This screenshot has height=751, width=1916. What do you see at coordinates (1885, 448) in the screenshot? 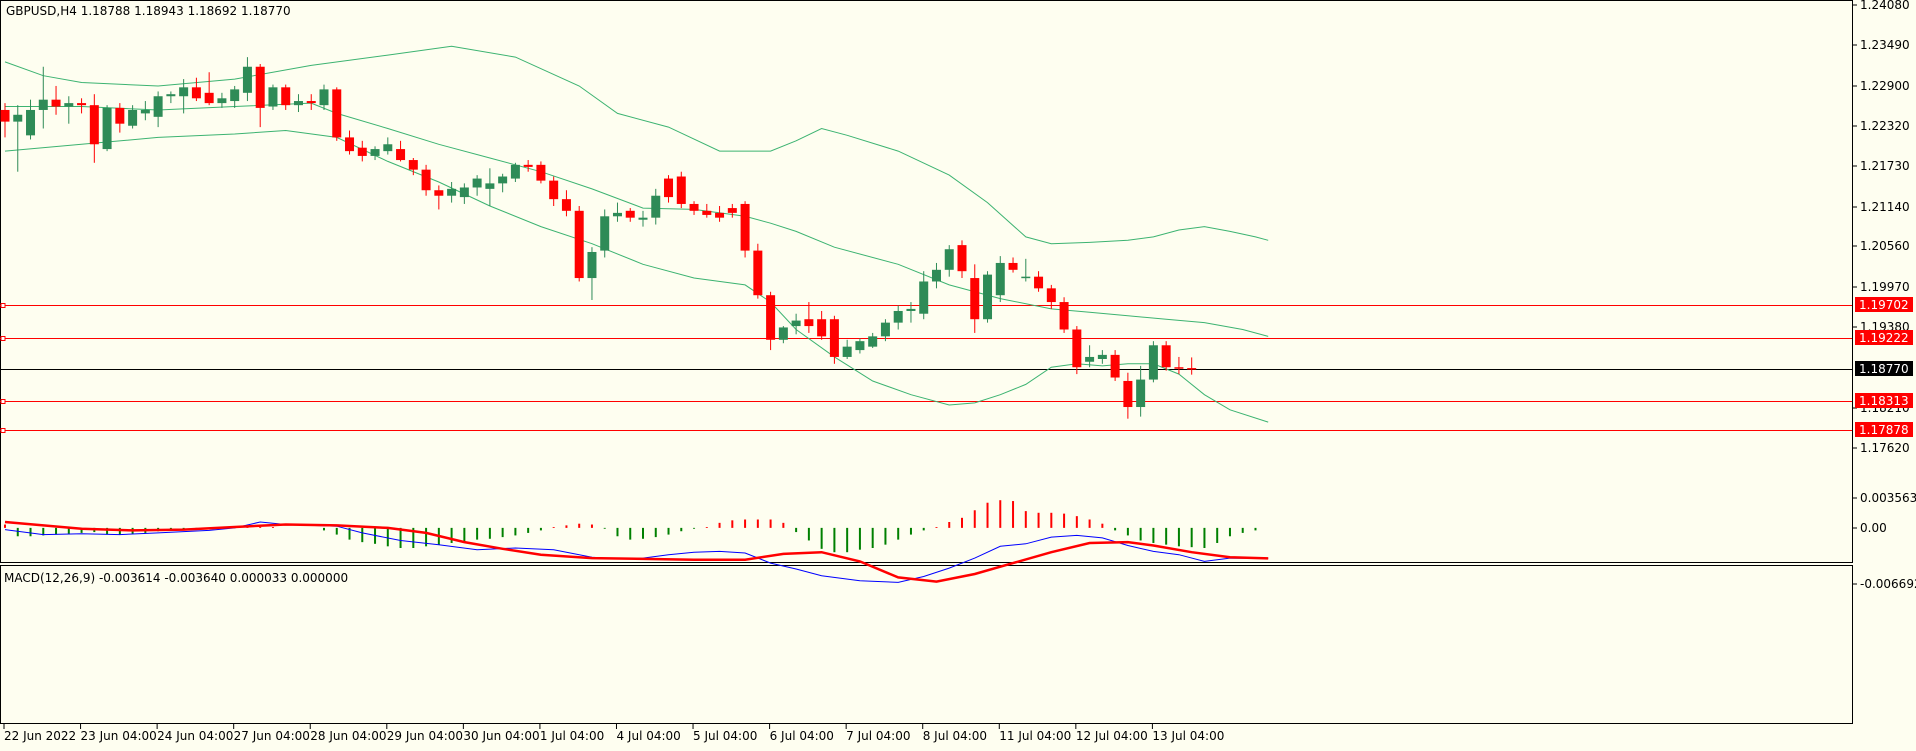
I see `price-tick-label: 1.17620` at bounding box center [1885, 448].